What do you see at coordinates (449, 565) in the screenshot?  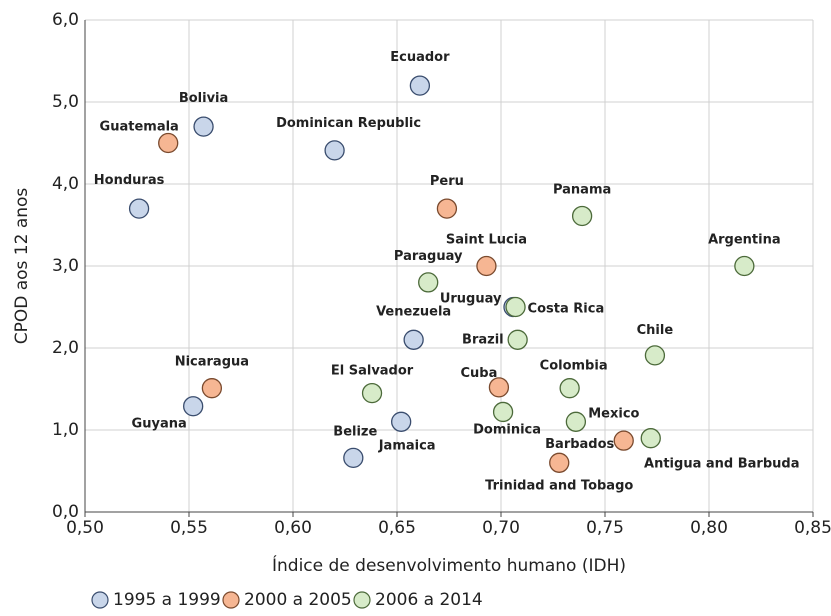 I see `x-axis-label: Índice de desenvolvimento humano (IDH)` at bounding box center [449, 565].